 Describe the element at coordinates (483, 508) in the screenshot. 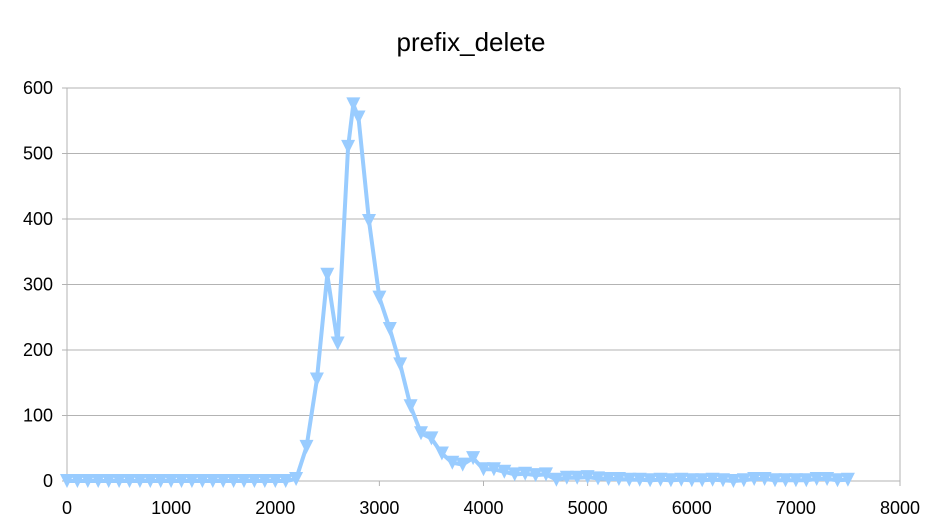

I see `x-tick-label: 4000` at that location.